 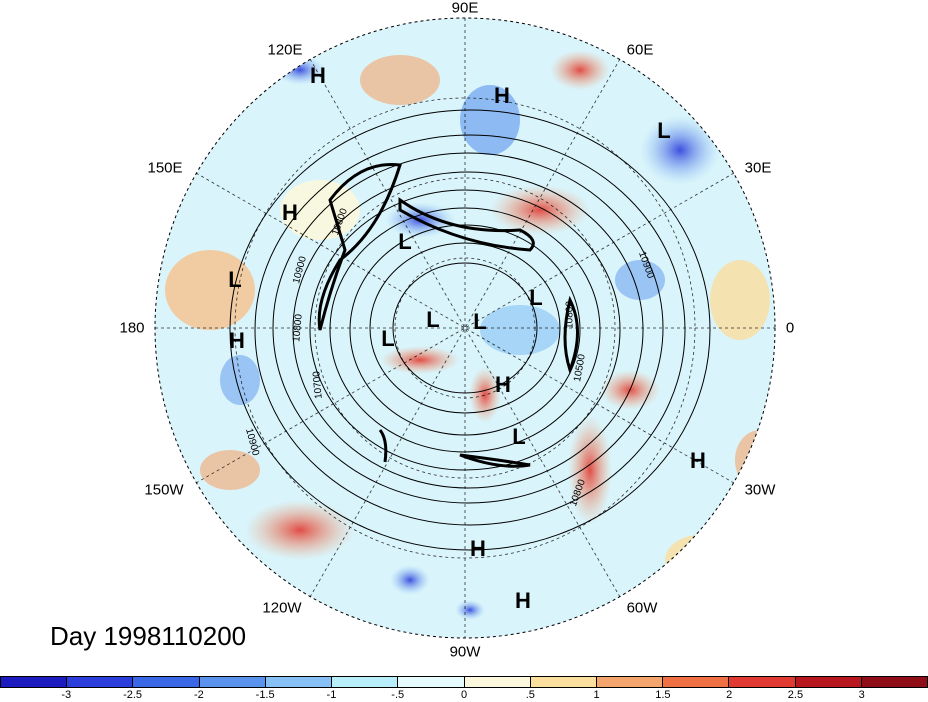 I want to click on lon-90w: 90W, so click(x=465, y=652).